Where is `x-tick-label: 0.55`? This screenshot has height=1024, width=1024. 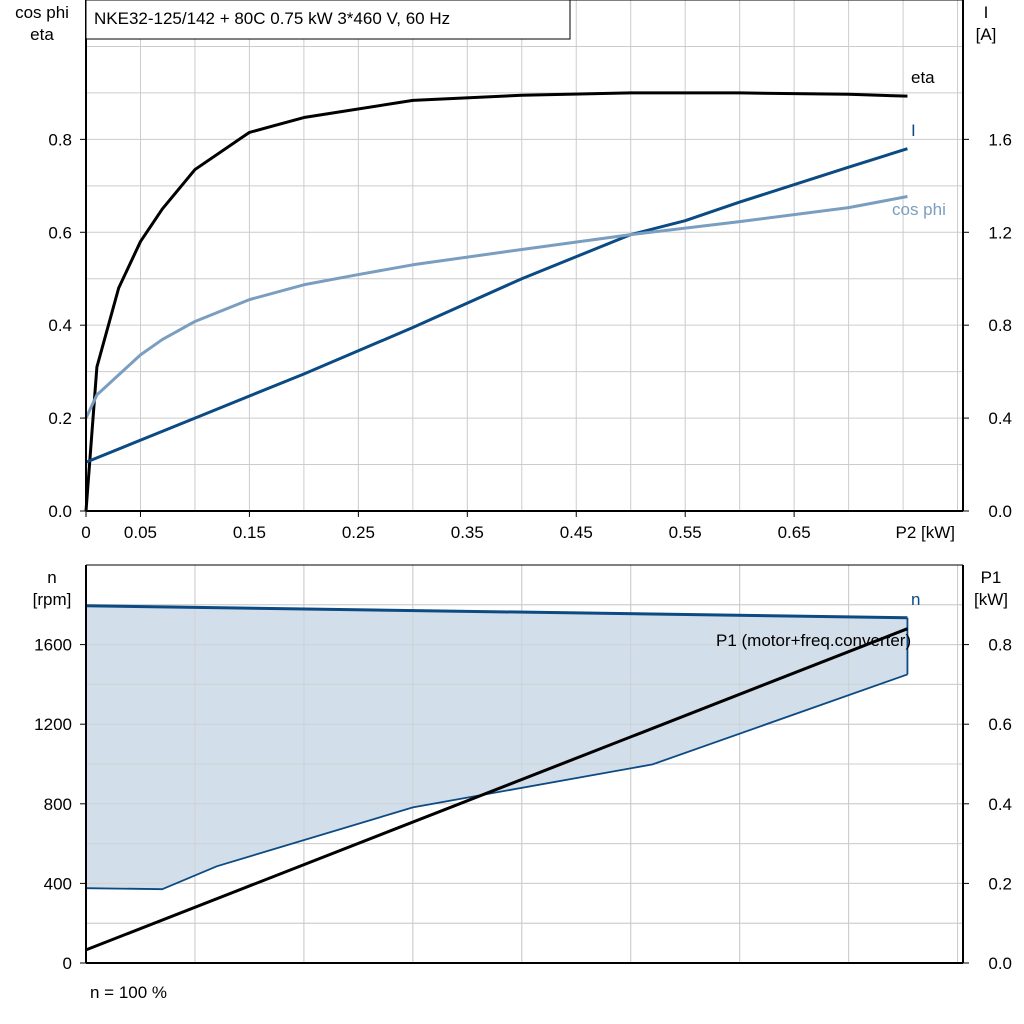
x-tick-label: 0.55 is located at coordinates (685, 532).